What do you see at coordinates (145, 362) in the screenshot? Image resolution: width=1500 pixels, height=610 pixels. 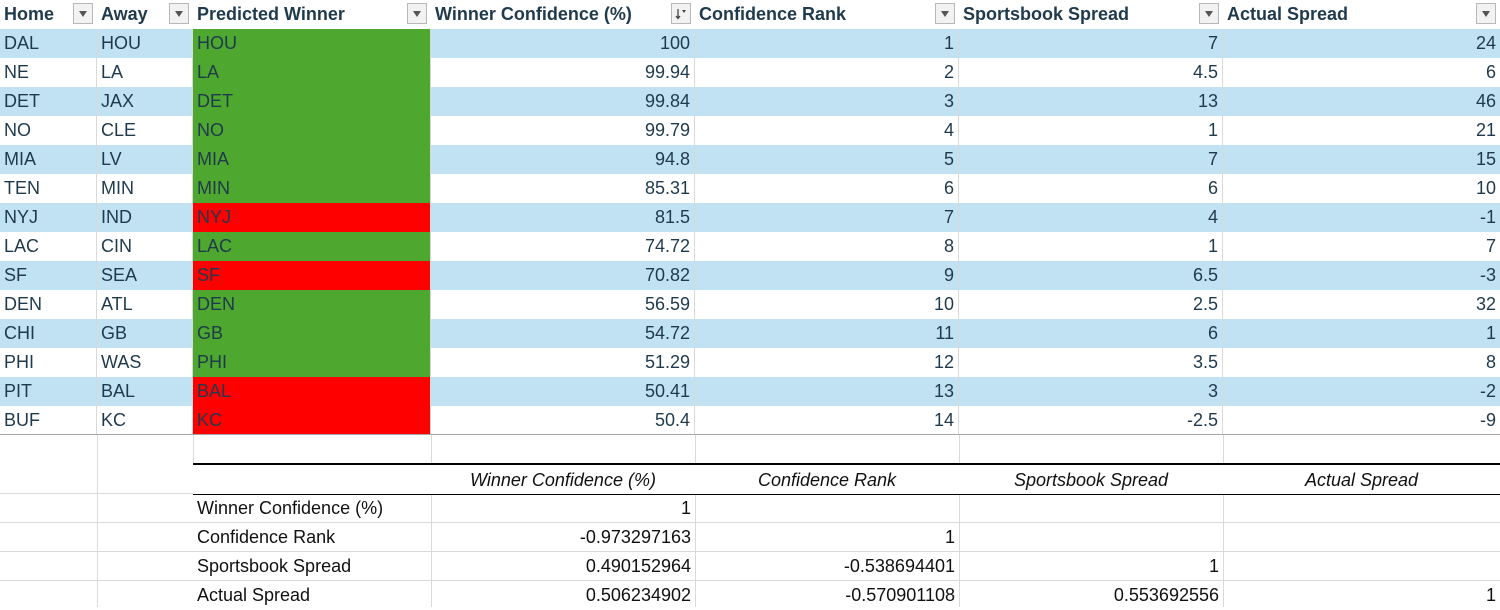 I see `cell-away: WAS` at bounding box center [145, 362].